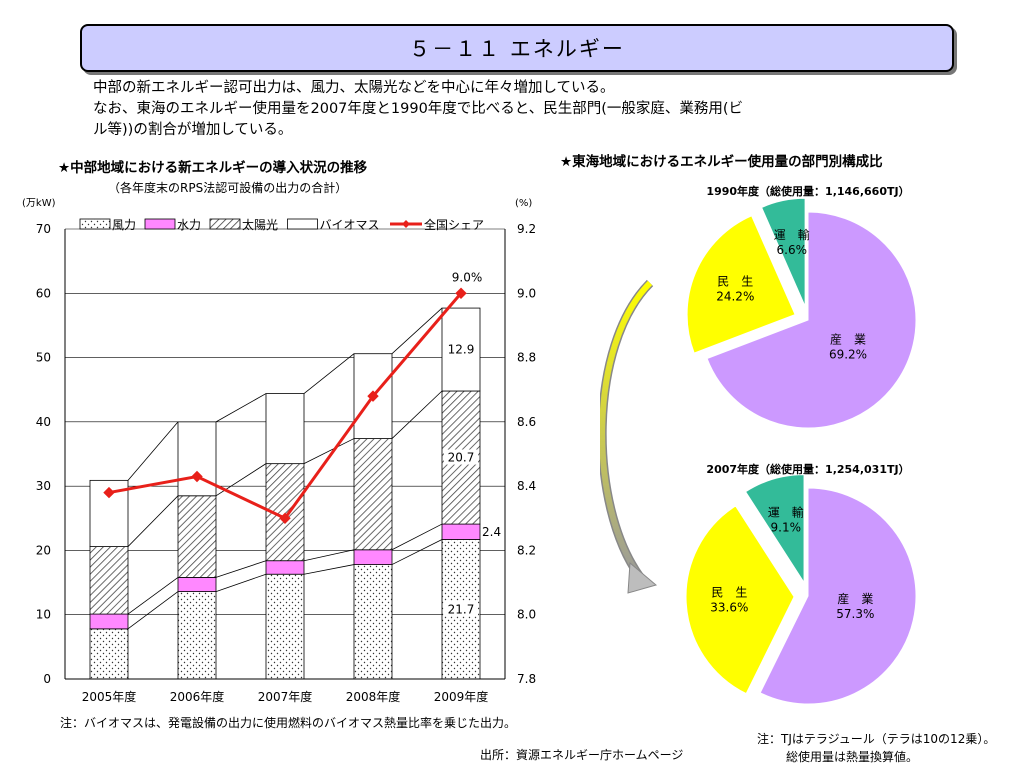 The width and height of the screenshot is (1024, 768). What do you see at coordinates (213, 168) in the screenshot?
I see `bar-chart-heading: ★中部地域における新エネルギーの導入状況の推移` at bounding box center [213, 168].